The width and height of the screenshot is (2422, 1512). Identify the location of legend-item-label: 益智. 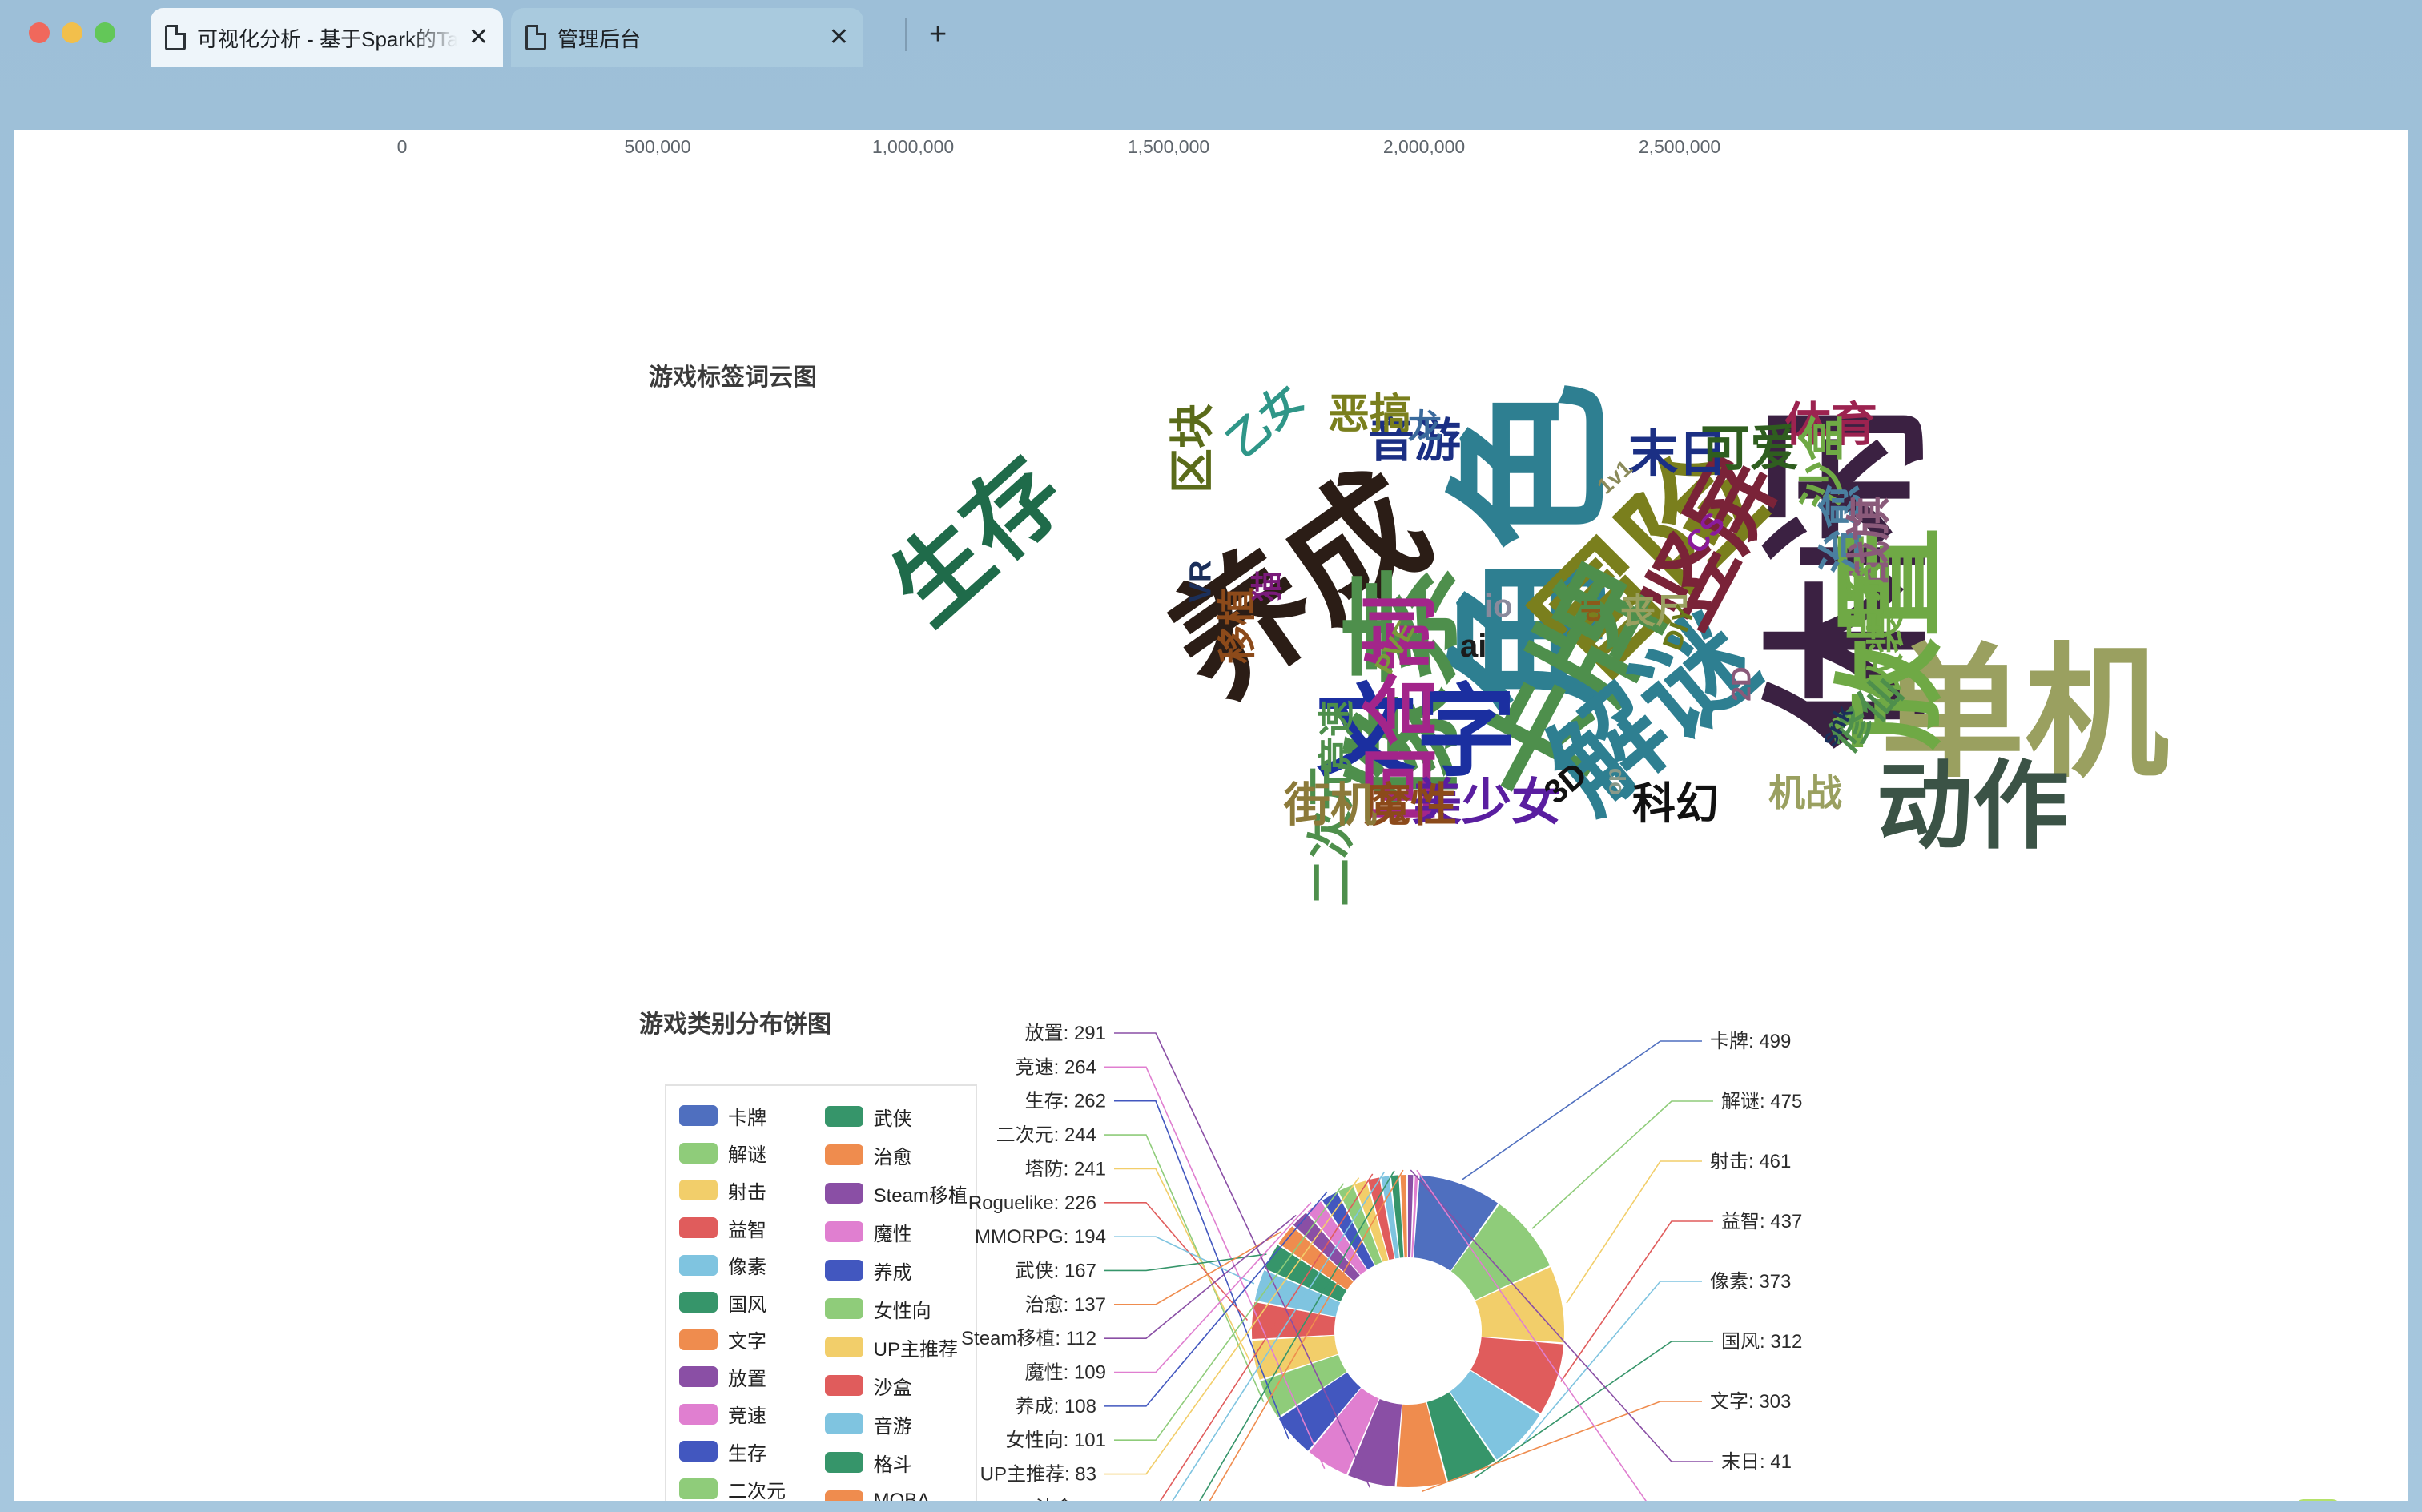
(747, 1230).